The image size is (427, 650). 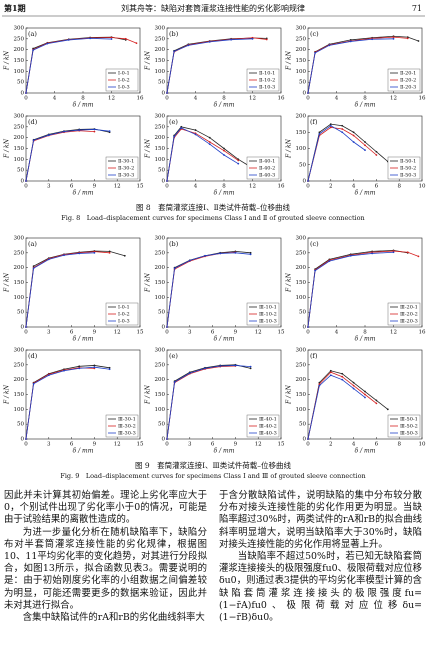 I want to click on legend-label: Ⅲ-10-3, so click(x=268, y=322).